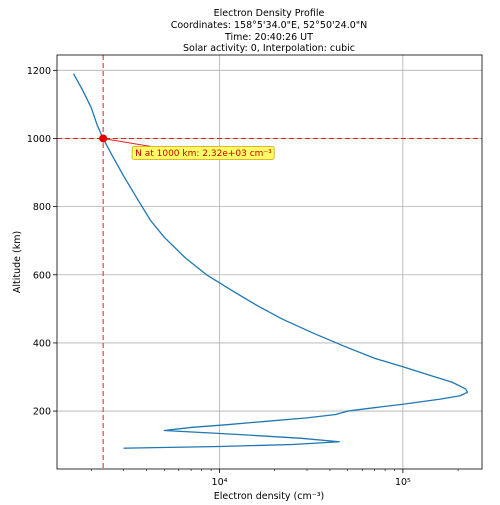  I want to click on annotation-arrow, so click(127, 142).